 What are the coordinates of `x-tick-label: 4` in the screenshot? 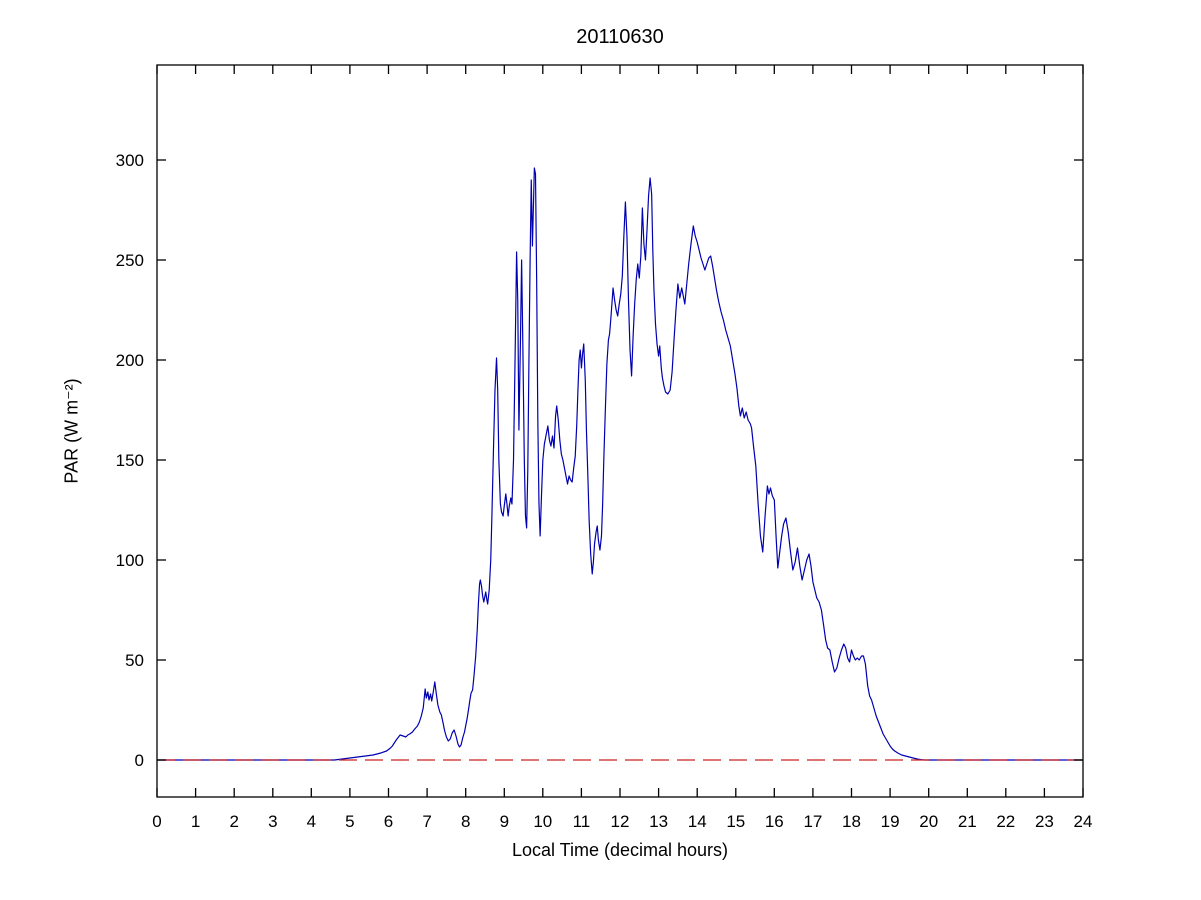 It's located at (311, 821).